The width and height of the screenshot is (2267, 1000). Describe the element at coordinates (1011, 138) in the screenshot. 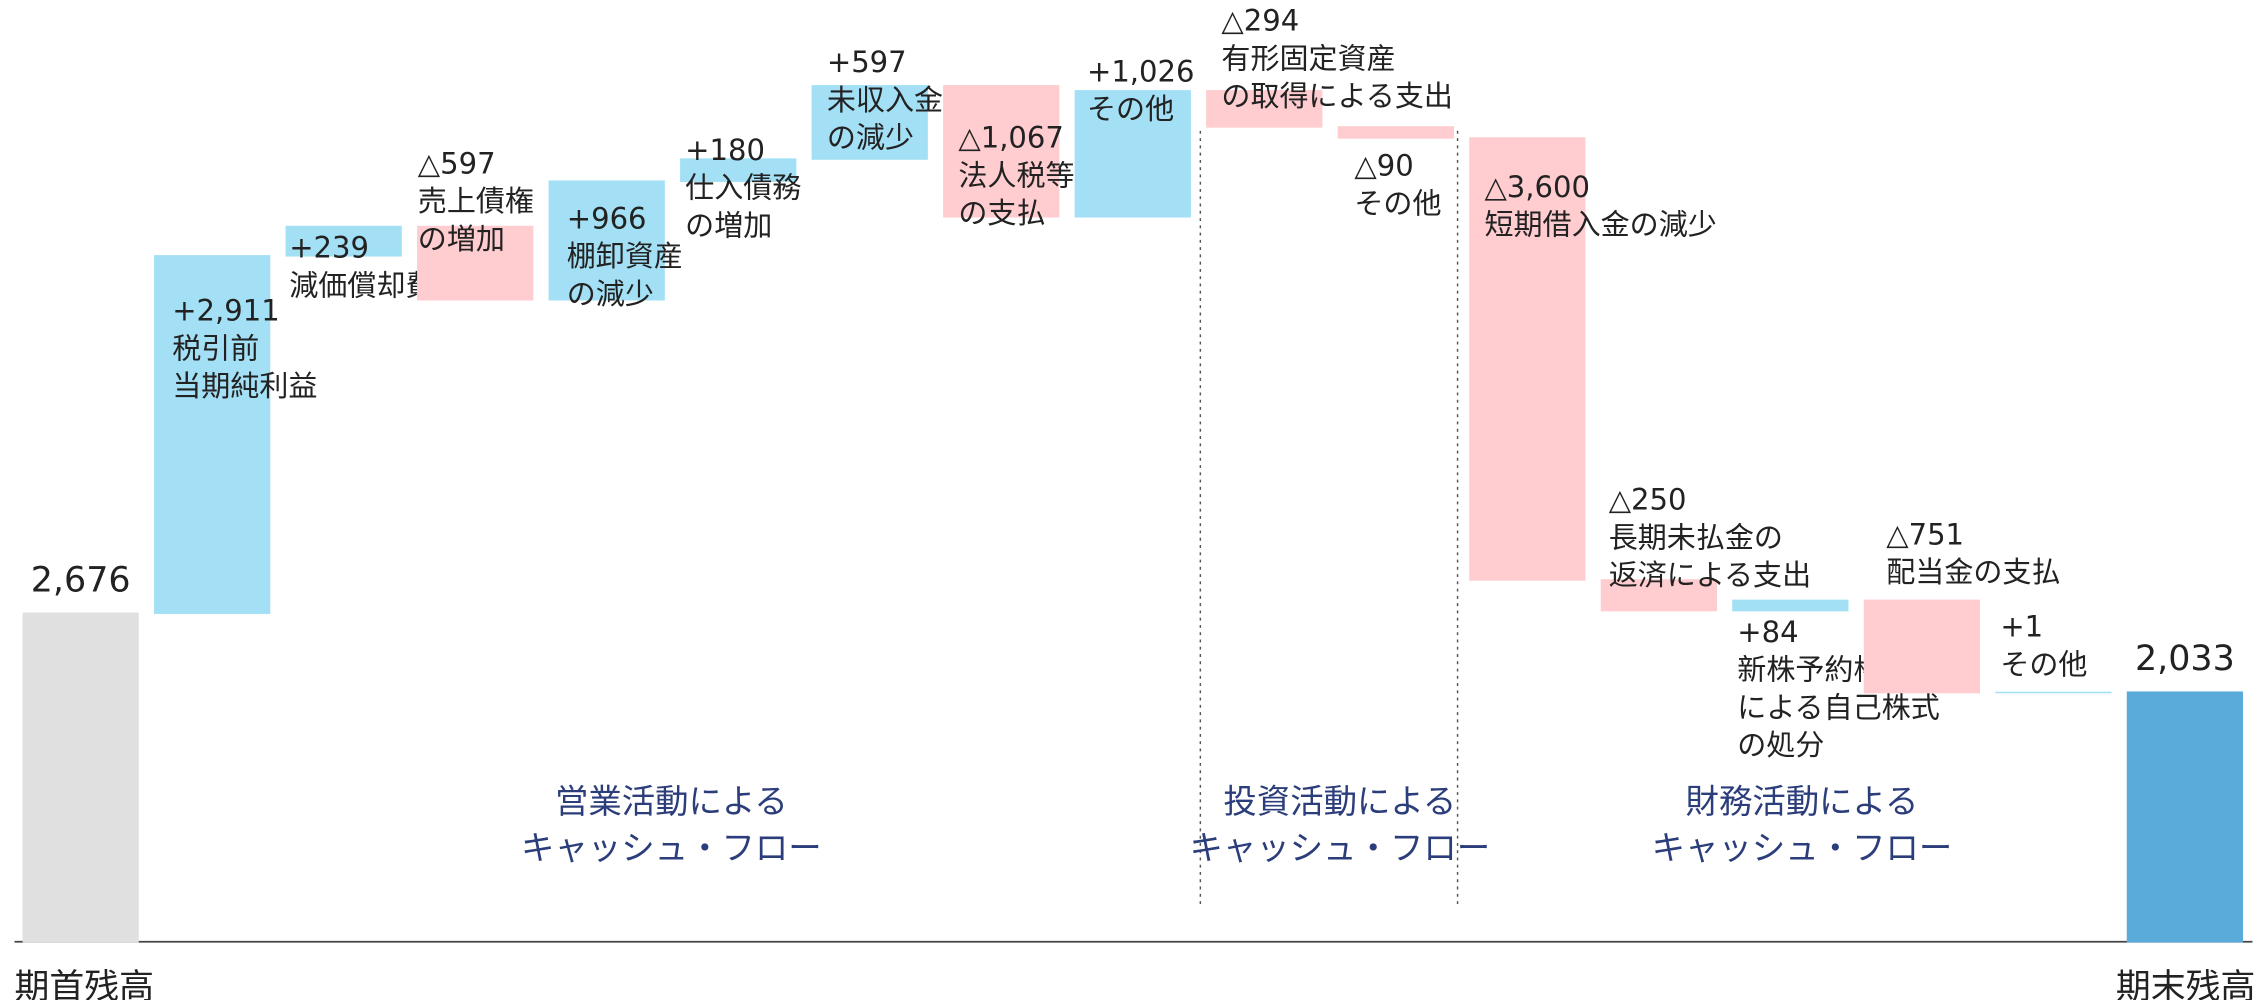

I see `value-label: △1,067` at that location.